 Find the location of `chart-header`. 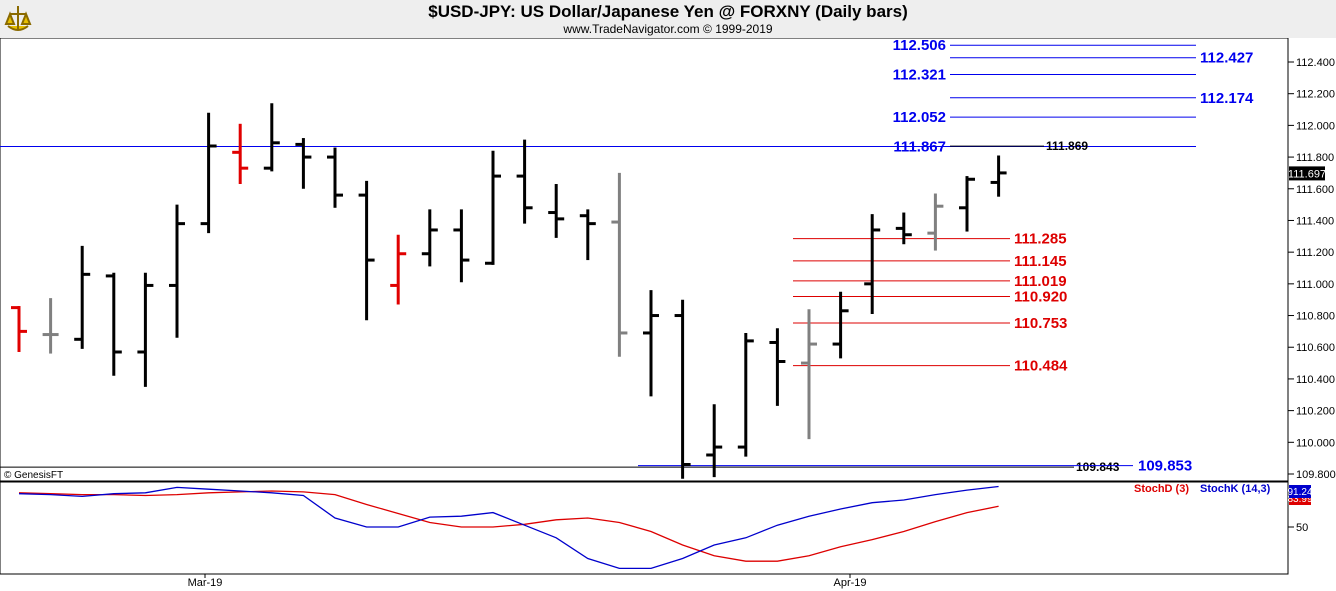

chart-header is located at coordinates (668, 19).